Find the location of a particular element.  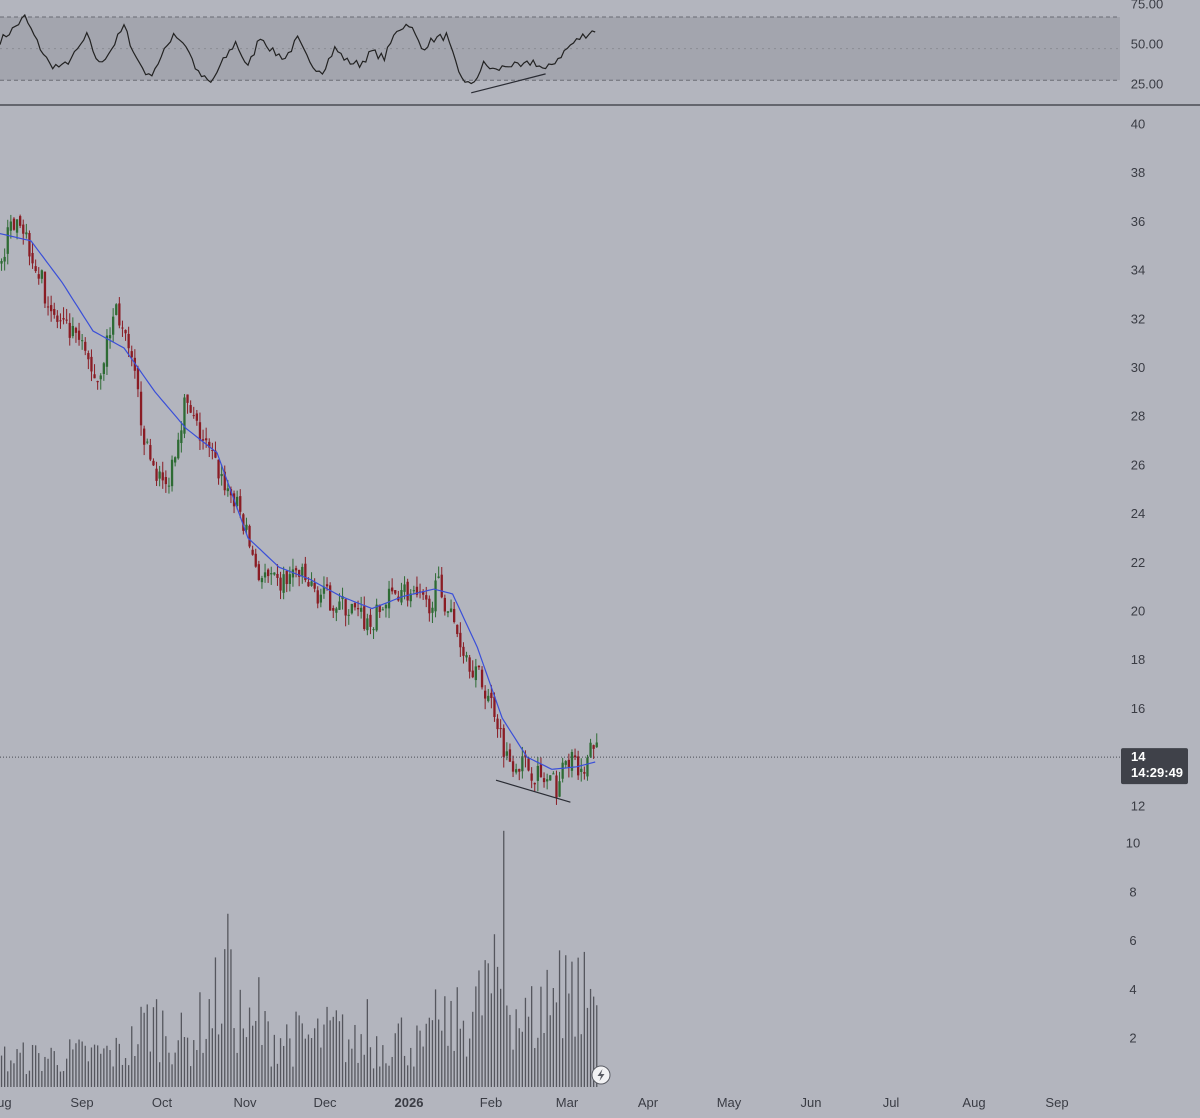

volume-tick-label: 10 is located at coordinates (1133, 843).